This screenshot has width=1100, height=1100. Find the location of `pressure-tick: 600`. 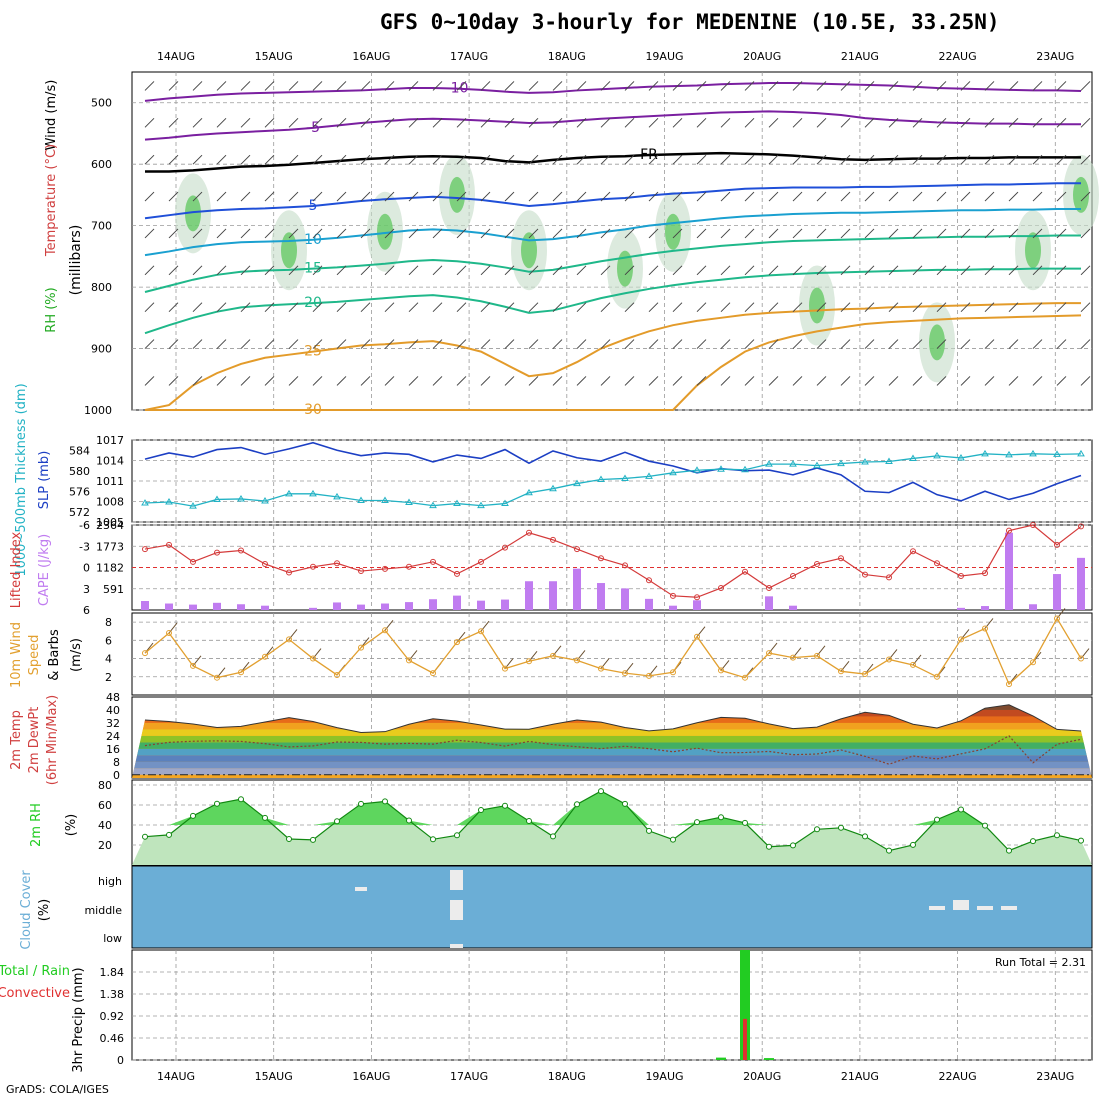

pressure-tick: 600 is located at coordinates (101, 164).